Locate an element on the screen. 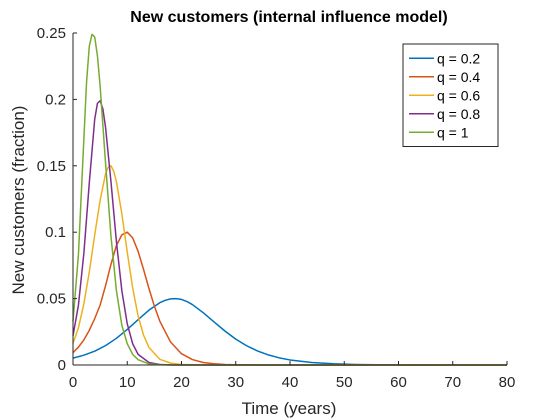 The image size is (560, 420). legend-label-4: q = 0.8 is located at coordinates (458, 114).